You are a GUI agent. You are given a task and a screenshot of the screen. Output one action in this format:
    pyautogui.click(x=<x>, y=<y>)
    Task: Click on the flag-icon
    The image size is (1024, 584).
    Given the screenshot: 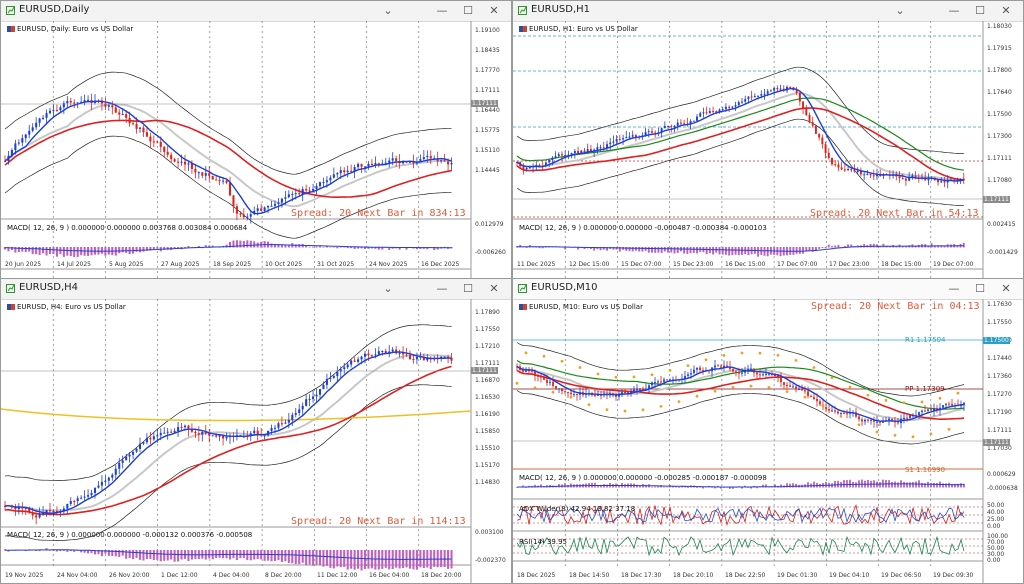 What is the action you would take?
    pyautogui.click(x=11, y=307)
    